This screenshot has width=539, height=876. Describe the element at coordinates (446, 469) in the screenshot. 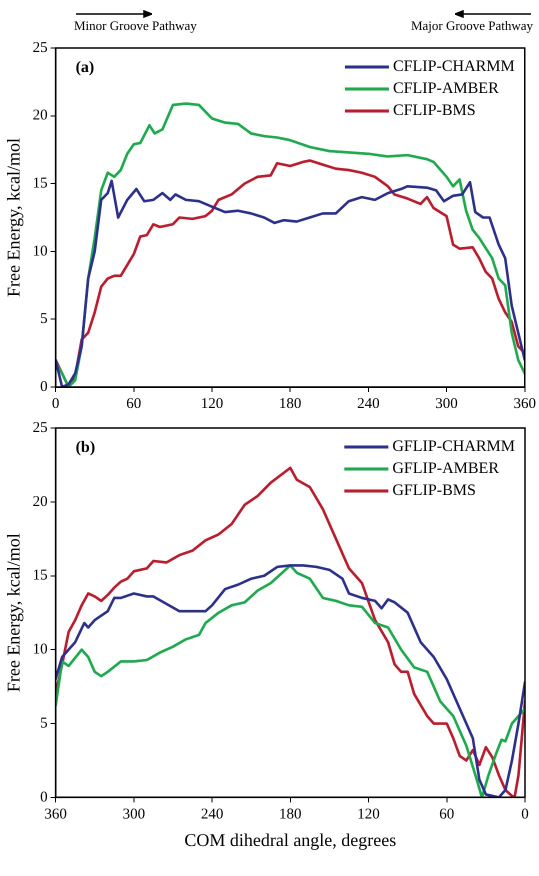

I see `legend-label: GFLIP-AMBER` at that location.